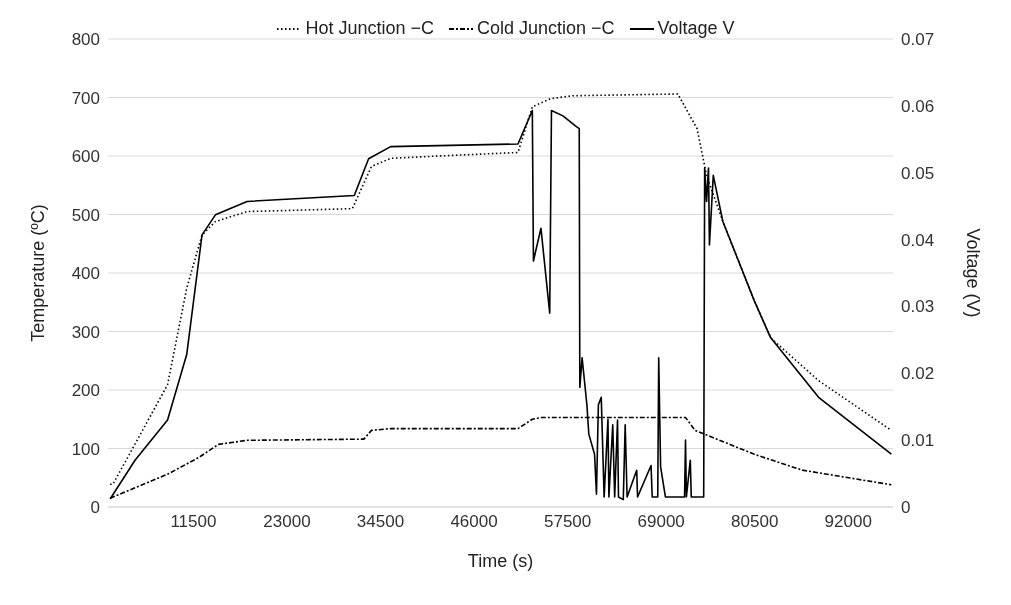 The width and height of the screenshot is (1011, 605). What do you see at coordinates (85, 215) in the screenshot?
I see `y-tick-label: 500` at bounding box center [85, 215].